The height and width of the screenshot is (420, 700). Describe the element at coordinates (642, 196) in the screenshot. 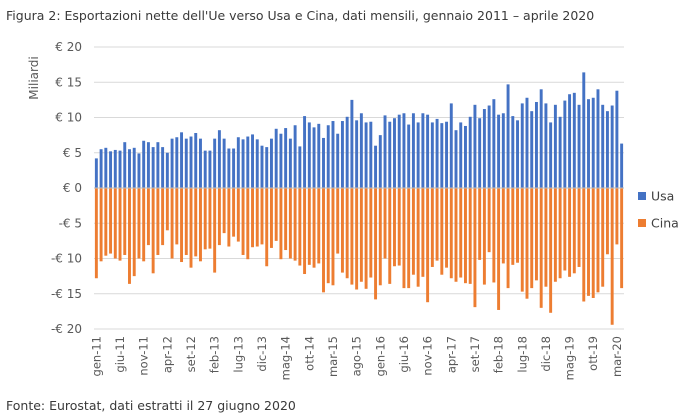

I see `legend-swatch-usa` at that location.